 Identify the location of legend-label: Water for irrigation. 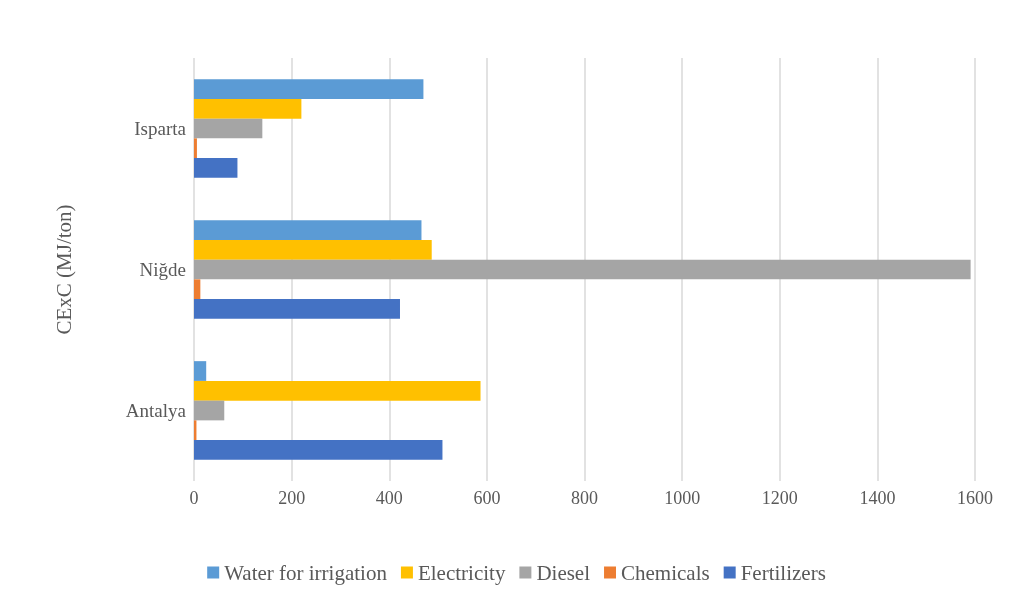
(306, 572).